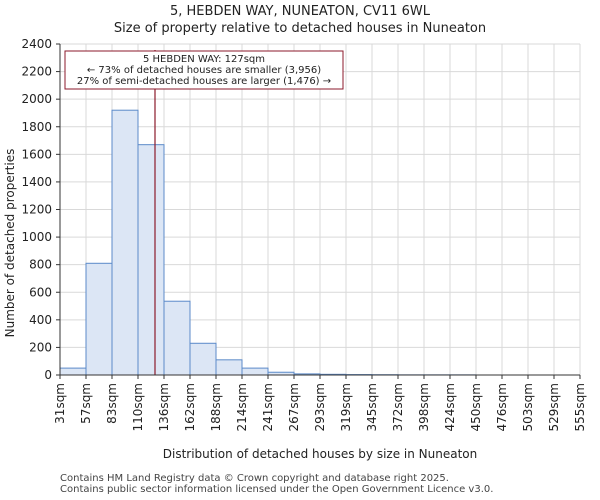 The width and height of the screenshot is (600, 500). I want to click on y-tick-label: 800, so click(40, 265).